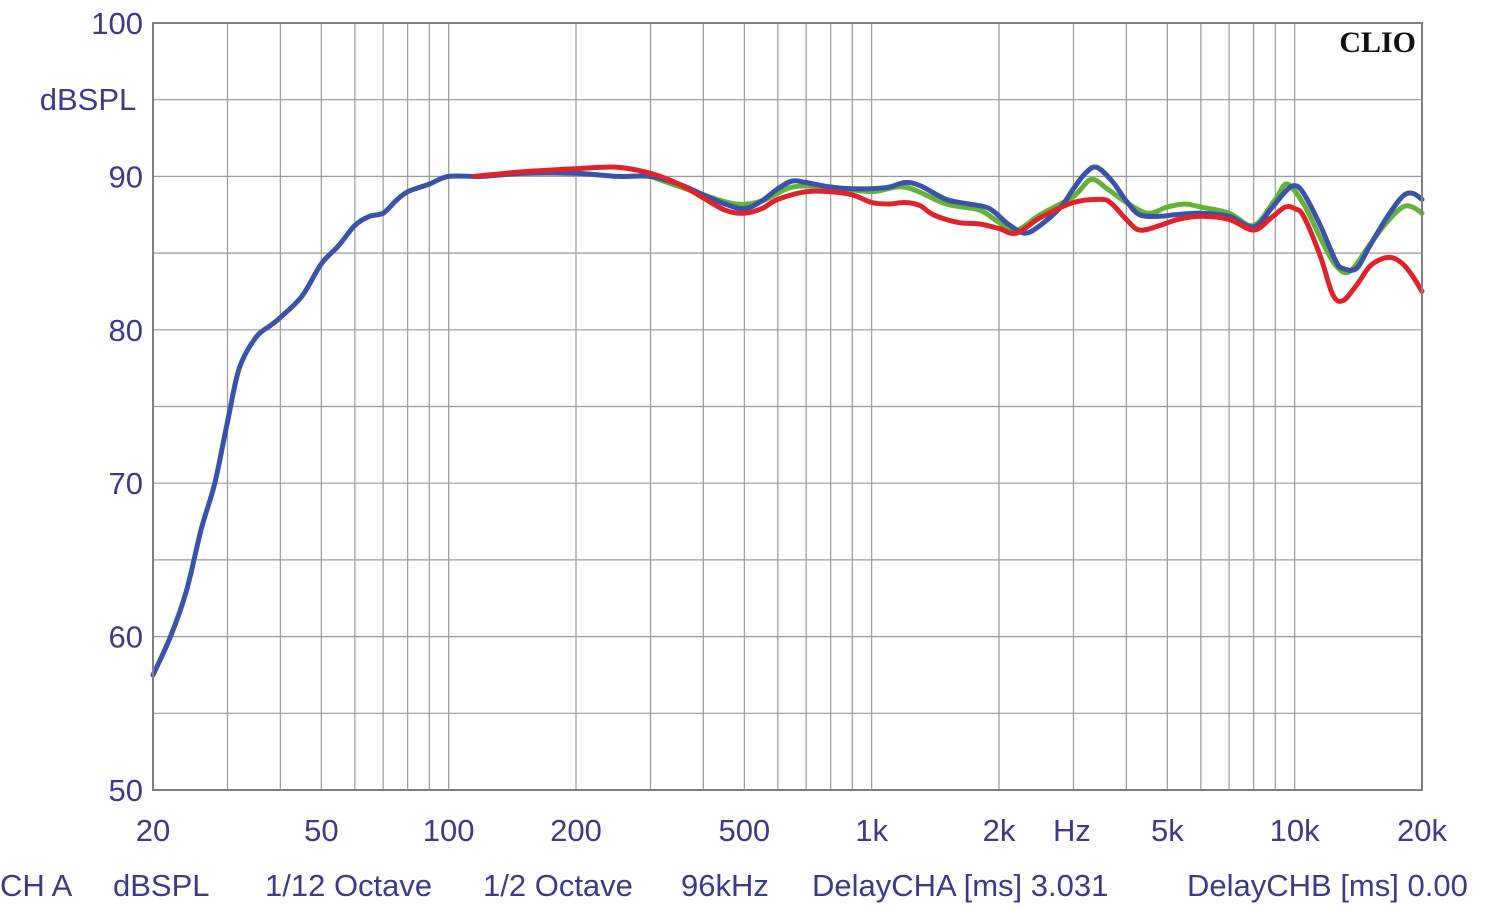 The height and width of the screenshot is (907, 1500). Describe the element at coordinates (999, 830) in the screenshot. I see `x-tick-label: 2k` at that location.